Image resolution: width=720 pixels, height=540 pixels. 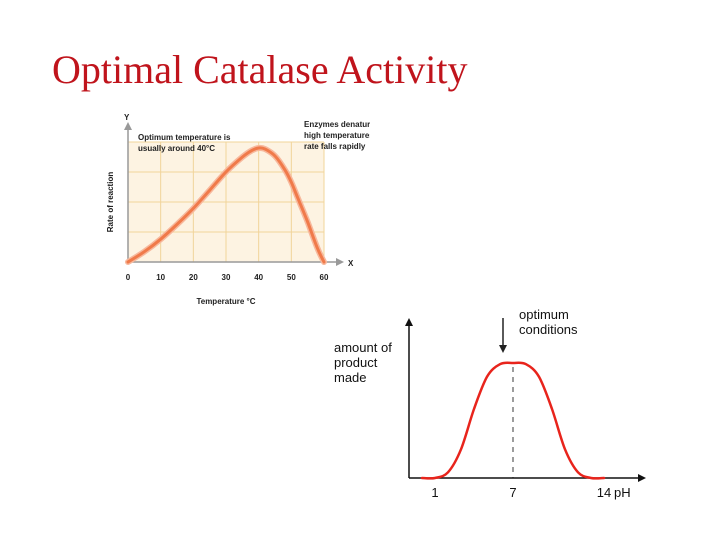 What do you see at coordinates (337, 124) in the screenshot?
I see `annotation-line: Enzymes denature at` at bounding box center [337, 124].